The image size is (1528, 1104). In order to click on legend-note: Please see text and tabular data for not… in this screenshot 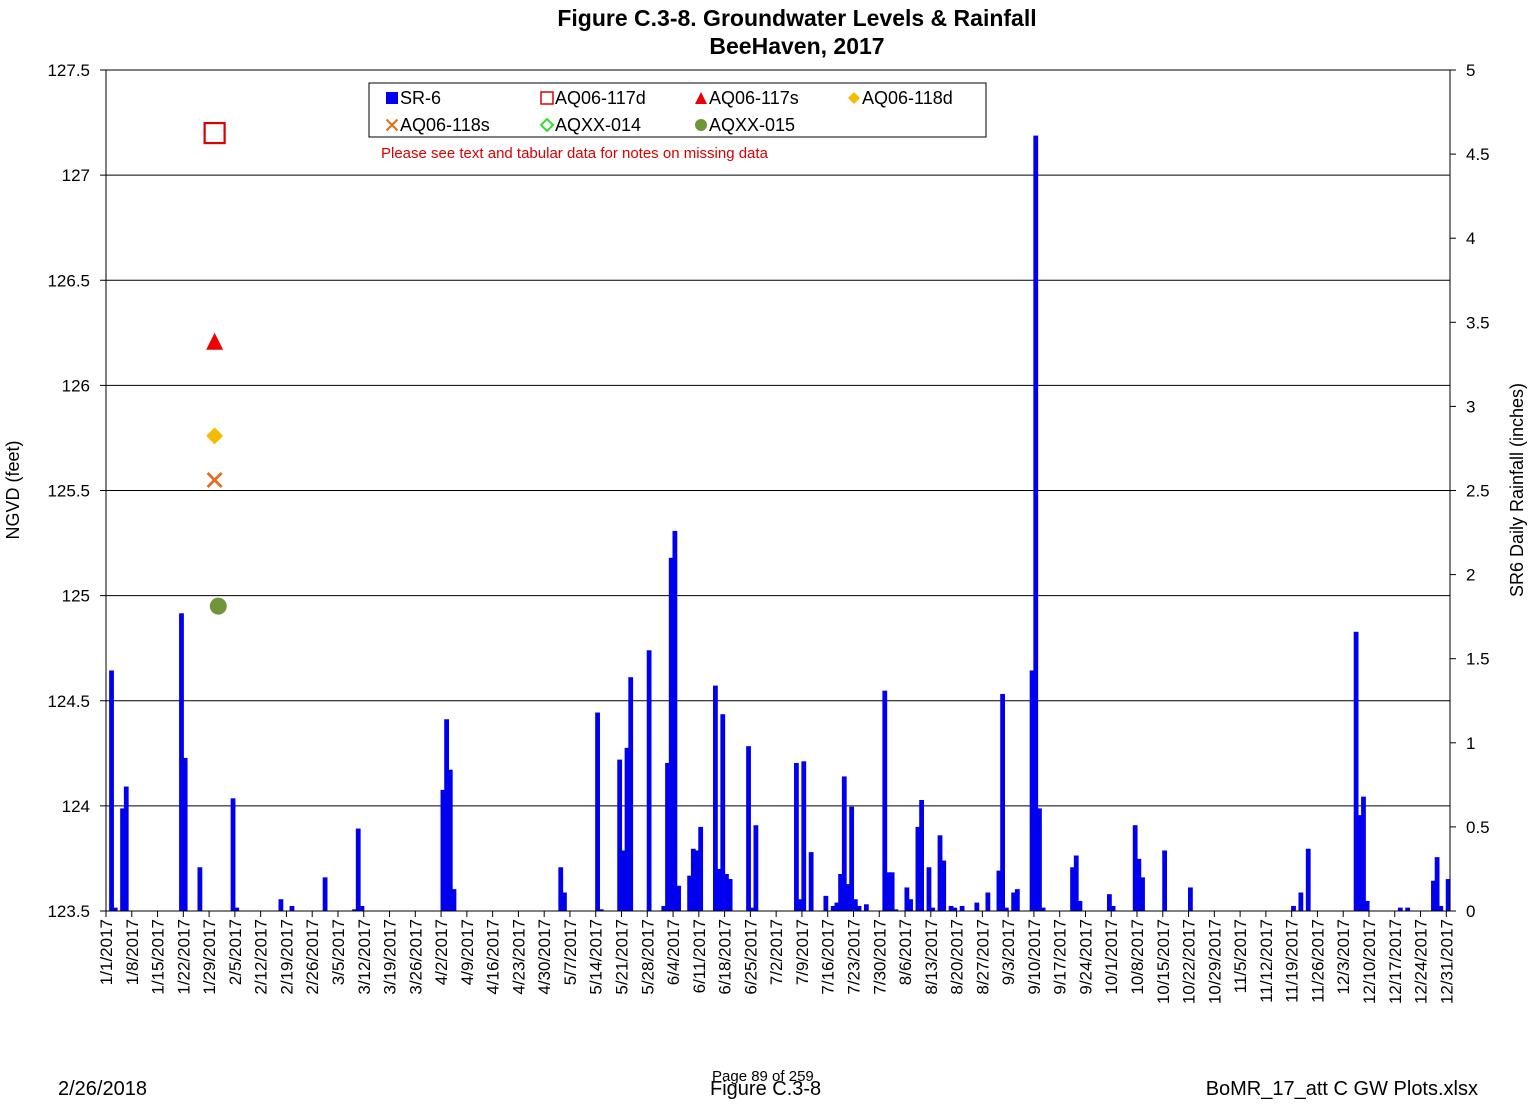, I will do `click(575, 153)`.